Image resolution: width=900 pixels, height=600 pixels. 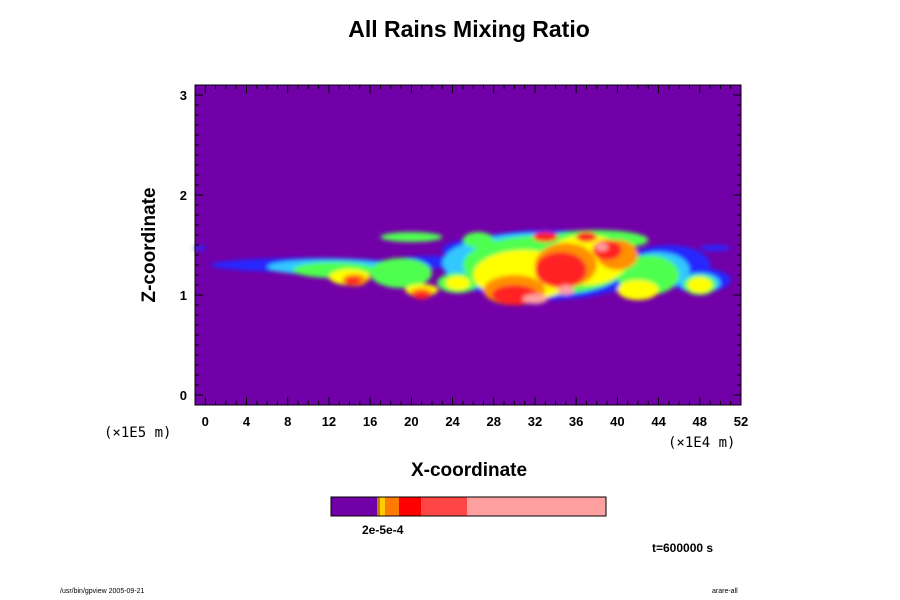 What do you see at coordinates (383, 530) in the screenshot?
I see `colorbar-tick-labels: 2e-5e-4` at bounding box center [383, 530].